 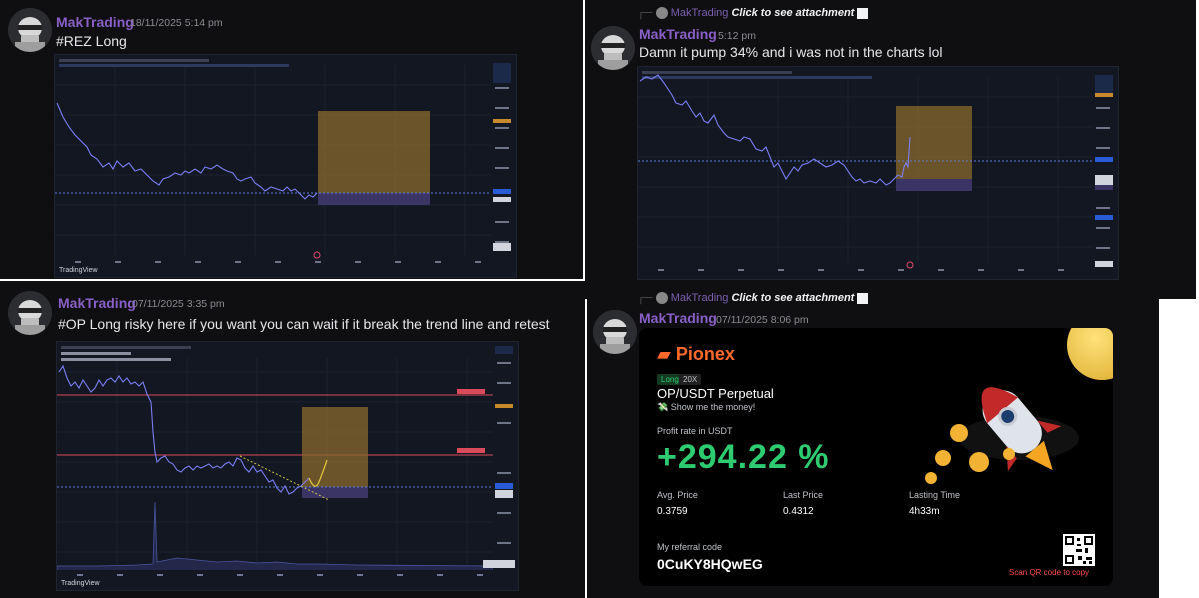 I want to click on lasting-time-value: 4h33m, so click(x=924, y=511).